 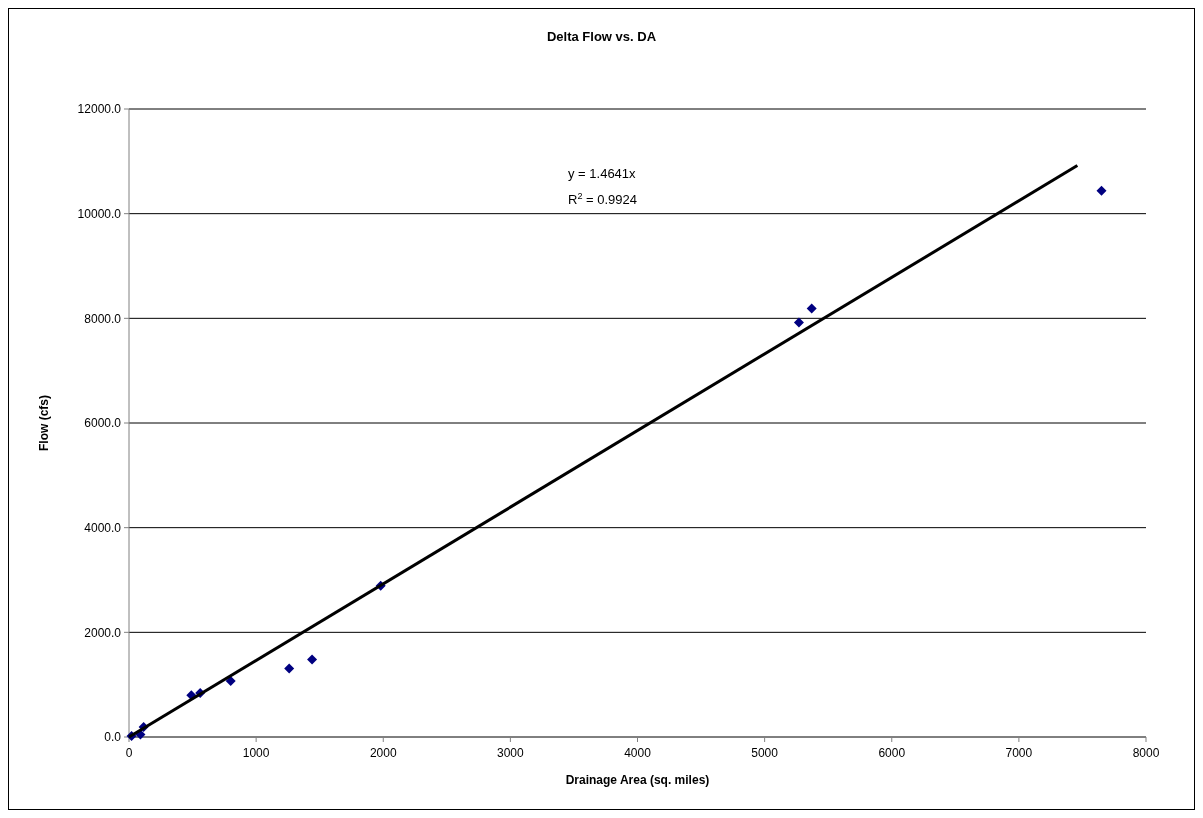 What do you see at coordinates (44, 423) in the screenshot?
I see `y-axis-title: Flow (cfs)` at bounding box center [44, 423].